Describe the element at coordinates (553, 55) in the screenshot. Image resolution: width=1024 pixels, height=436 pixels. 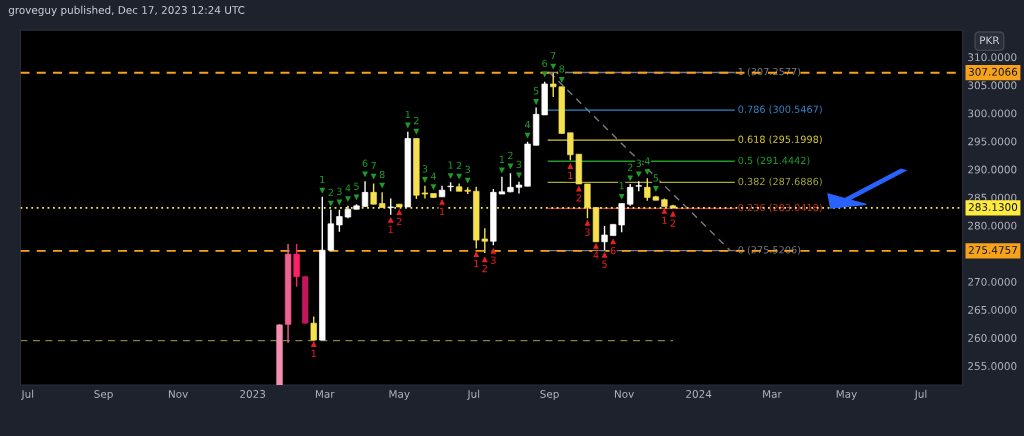
I see `annotation: 7` at that location.